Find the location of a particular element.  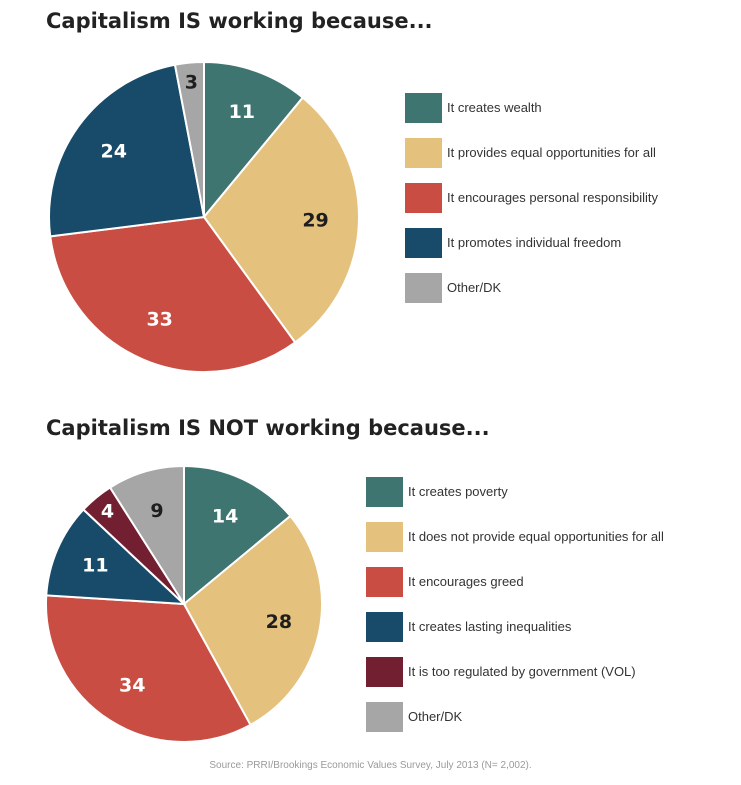

legend-label: It is too regulated by government (VOL) is located at coordinates (522, 671).